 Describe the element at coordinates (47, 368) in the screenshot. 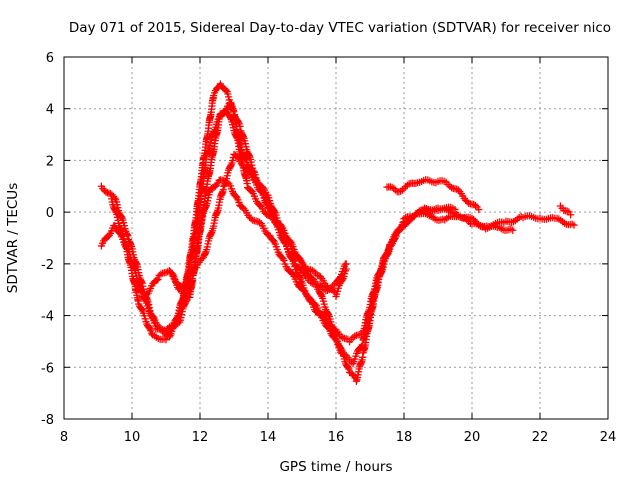

I see `y-tick-label: -6` at that location.